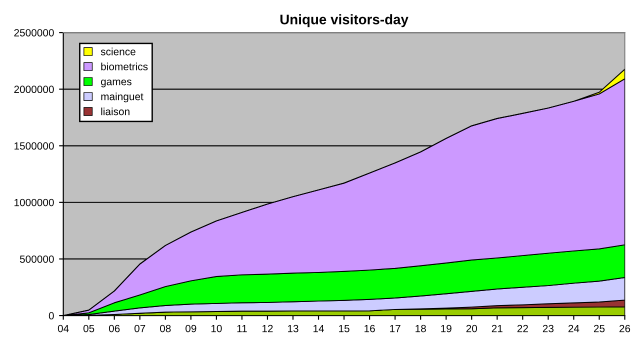 The image size is (633, 343). What do you see at coordinates (216, 328) in the screenshot?
I see `x-tick-label: 10` at bounding box center [216, 328].